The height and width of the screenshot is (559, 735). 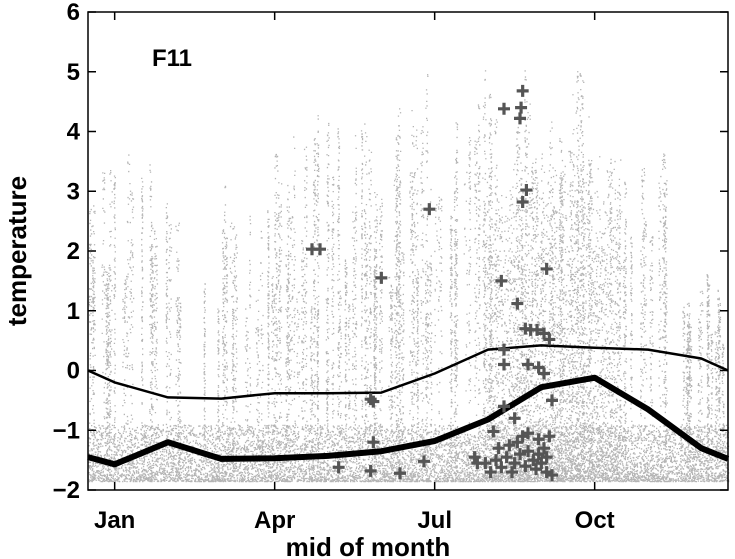 I want to click on x-tick-label: Jul, so click(x=434, y=520).